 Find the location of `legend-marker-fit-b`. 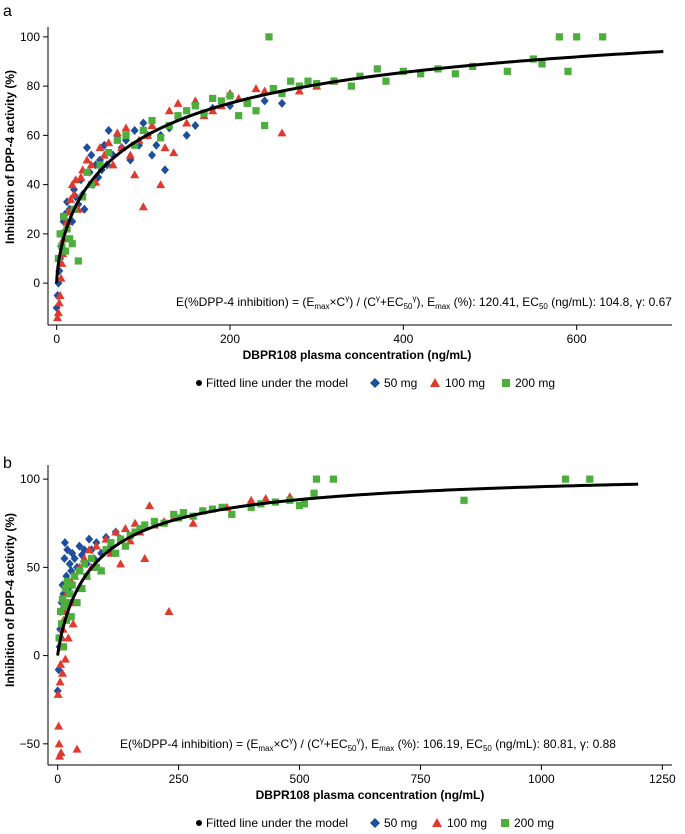

legend-marker-fit-b is located at coordinates (199, 823).